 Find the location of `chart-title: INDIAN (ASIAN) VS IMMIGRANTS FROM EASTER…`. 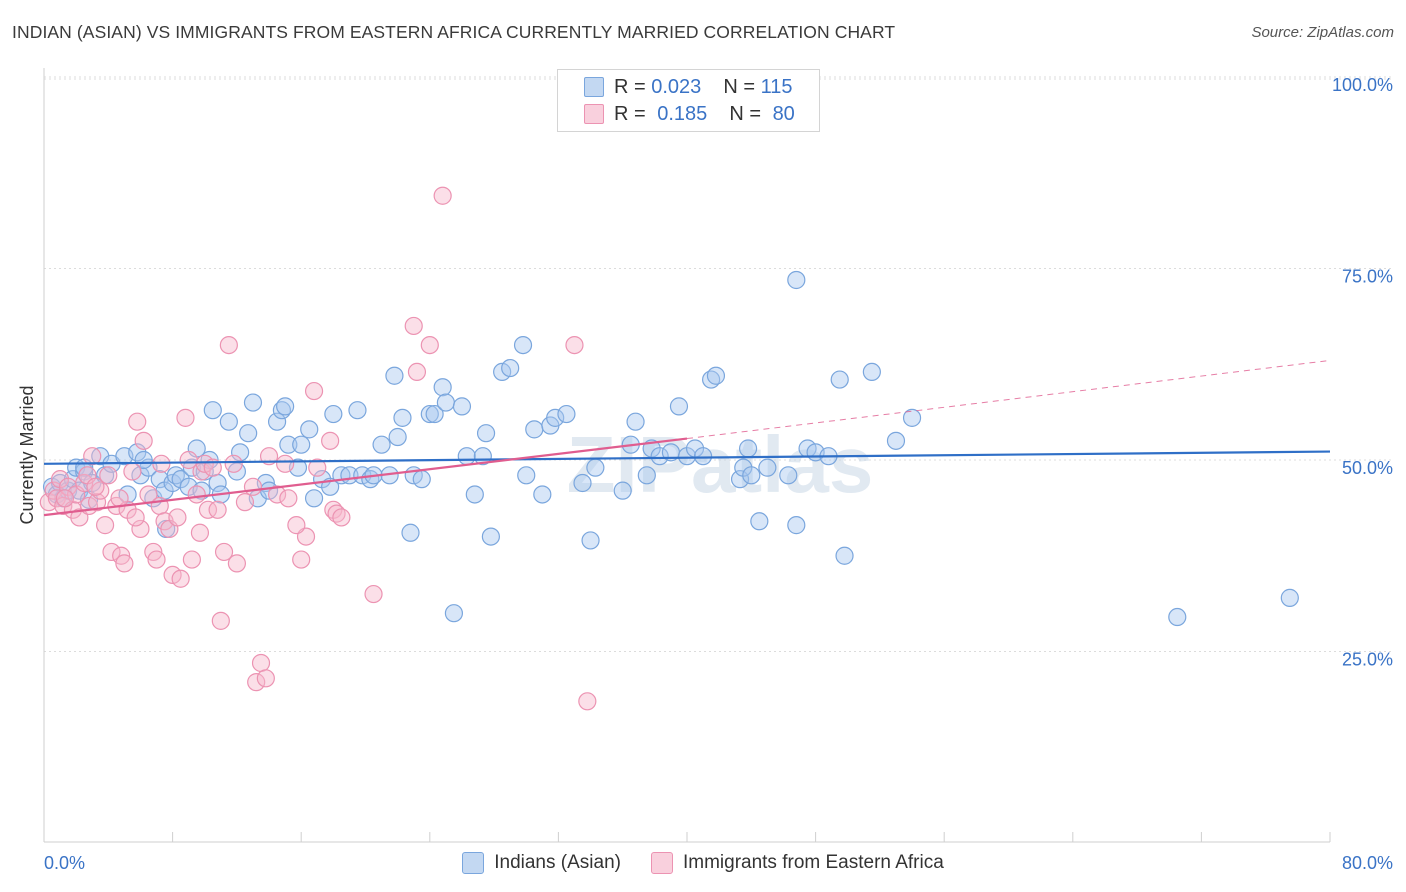

chart-title: INDIAN (ASIAN) VS IMMIGRANTS FROM EASTER… is located at coordinates (454, 32).